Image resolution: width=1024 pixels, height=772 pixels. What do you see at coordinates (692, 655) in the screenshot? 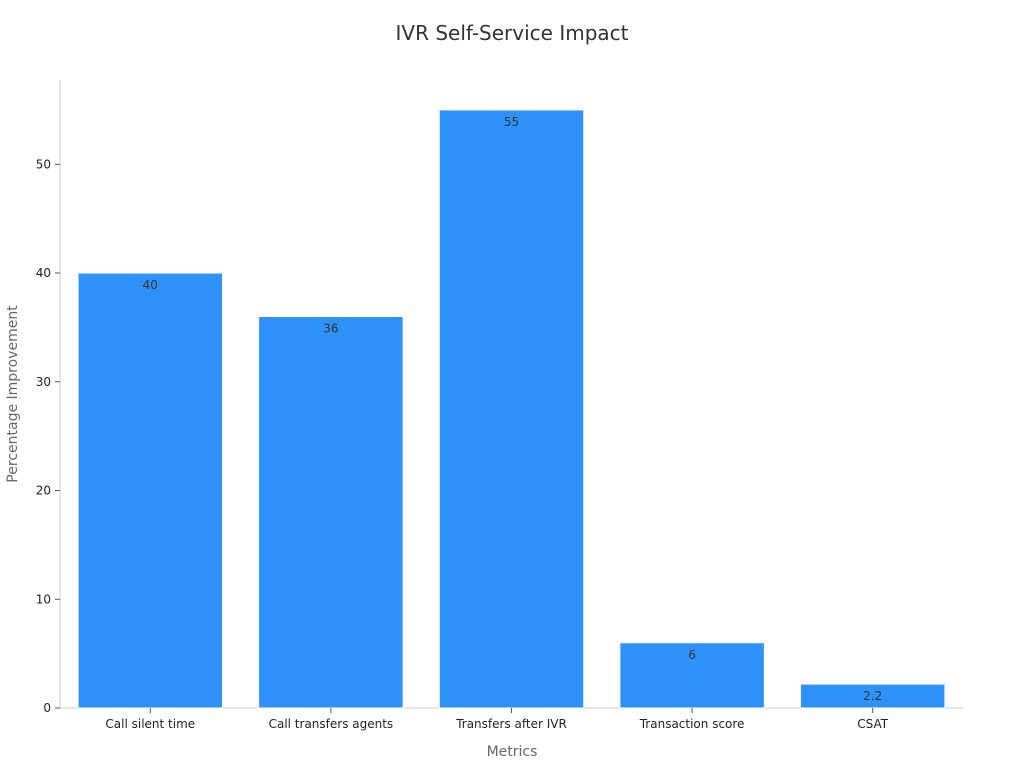
I see `bar-value-label: 6` at bounding box center [692, 655].